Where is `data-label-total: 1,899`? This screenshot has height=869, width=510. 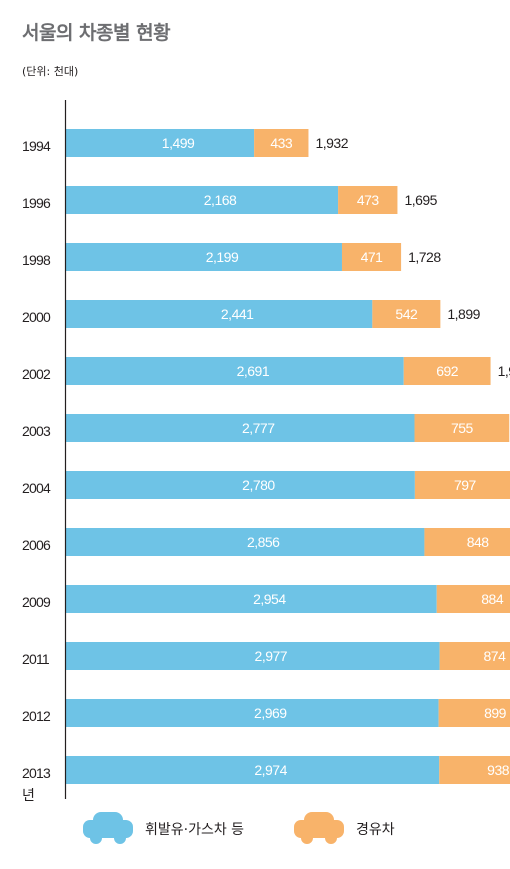 data-label-total: 1,899 is located at coordinates (463, 314).